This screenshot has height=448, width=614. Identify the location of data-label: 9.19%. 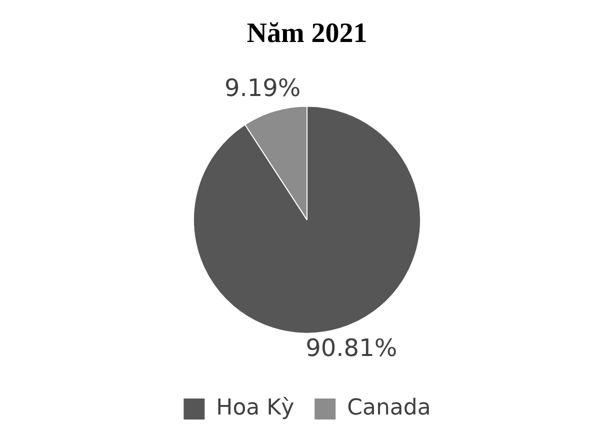
(262, 88).